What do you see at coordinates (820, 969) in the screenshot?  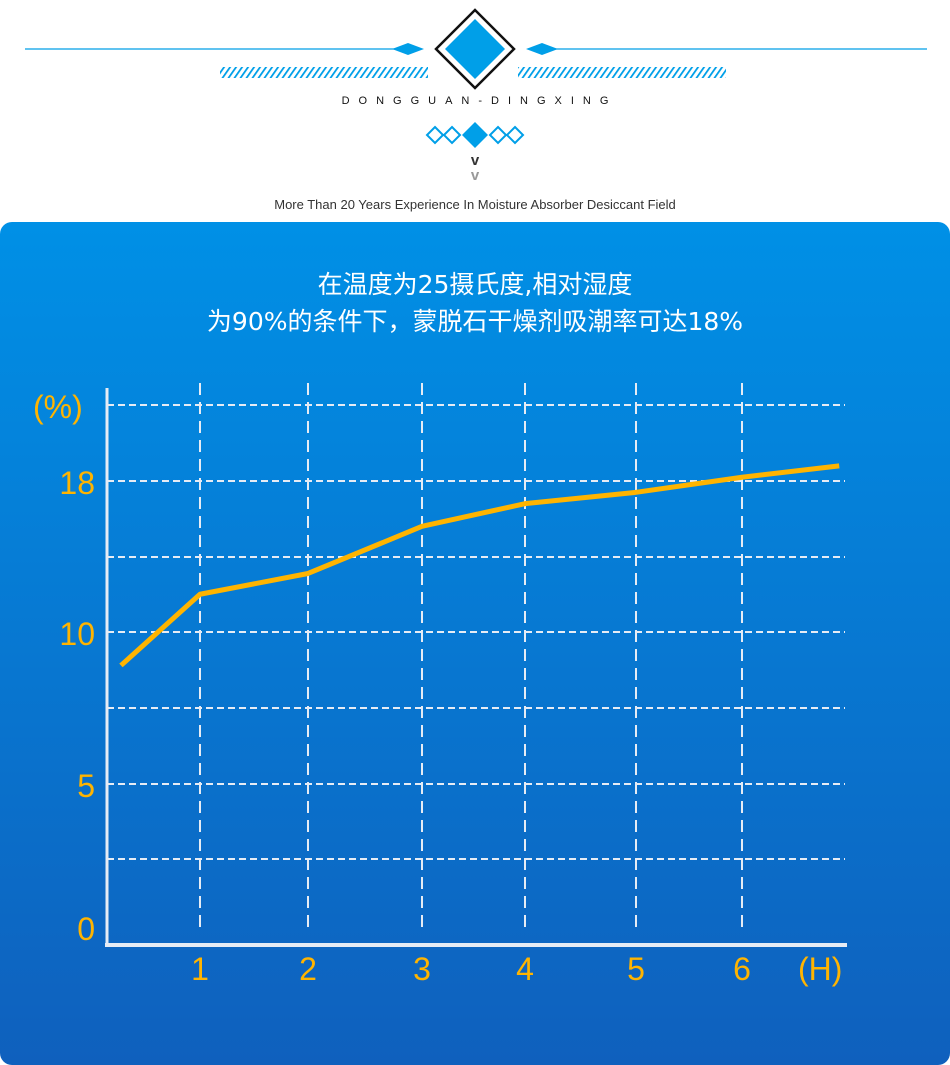 I see `x-axis-label: (H)` at bounding box center [820, 969].